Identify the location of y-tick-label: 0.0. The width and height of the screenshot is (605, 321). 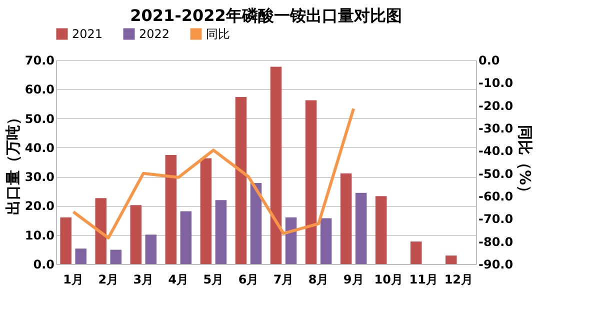
(43, 265).